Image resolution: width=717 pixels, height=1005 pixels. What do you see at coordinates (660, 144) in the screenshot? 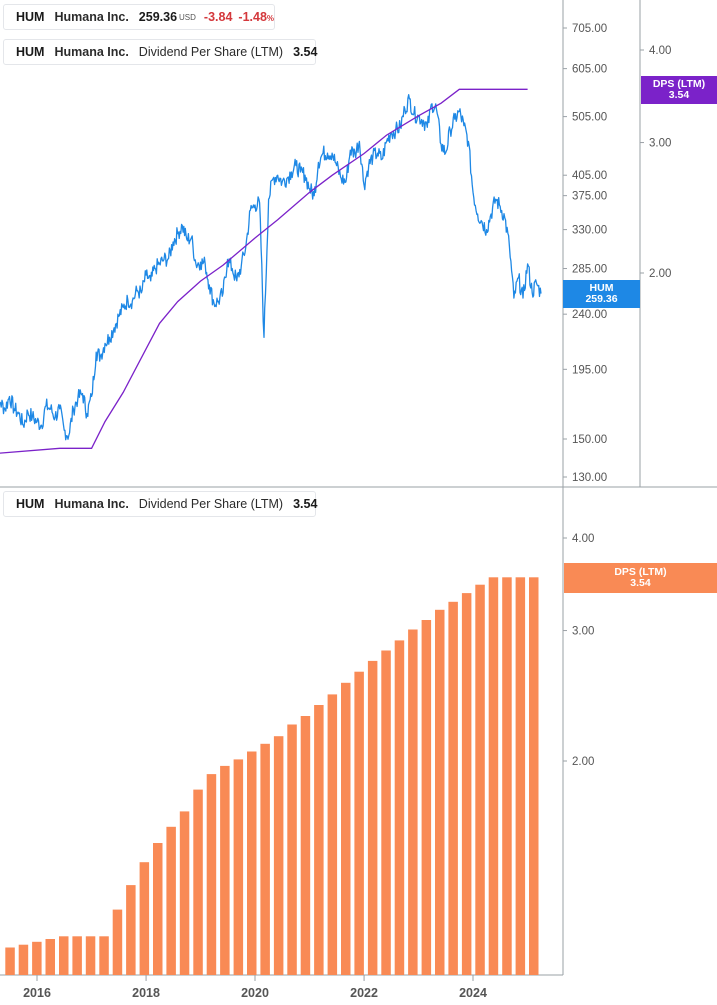
I see `dps-top-tick-label: 3.00` at bounding box center [660, 144].